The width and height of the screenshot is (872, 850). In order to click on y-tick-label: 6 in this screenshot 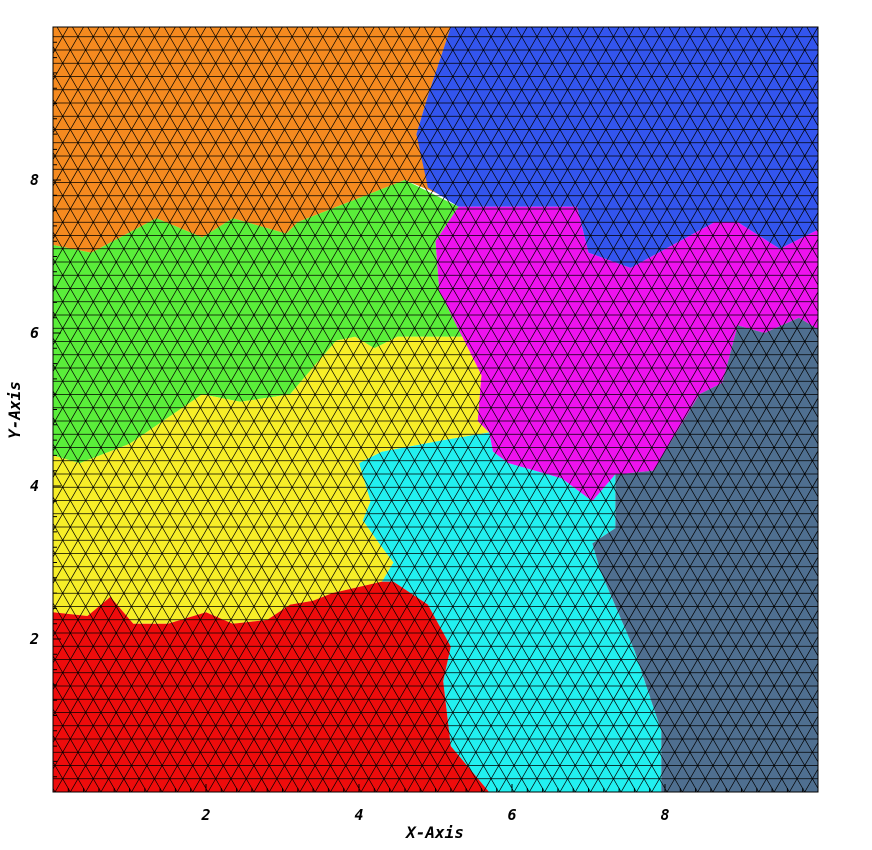, I will do `click(34, 333)`.